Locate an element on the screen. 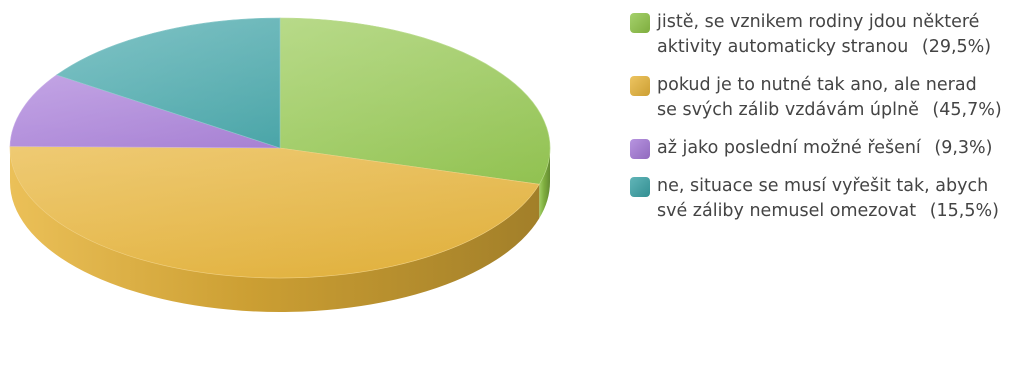 The image size is (1009, 380). legend-value-4: (15,5%) is located at coordinates (964, 211).